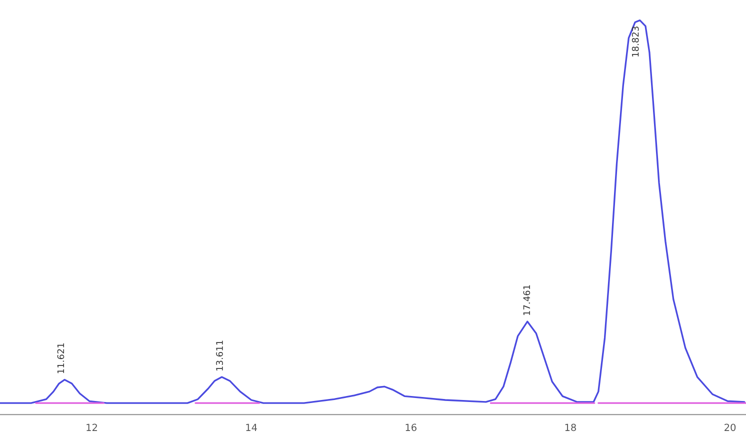  What do you see at coordinates (635, 41) in the screenshot?
I see `annotation: 18.823` at bounding box center [635, 41].